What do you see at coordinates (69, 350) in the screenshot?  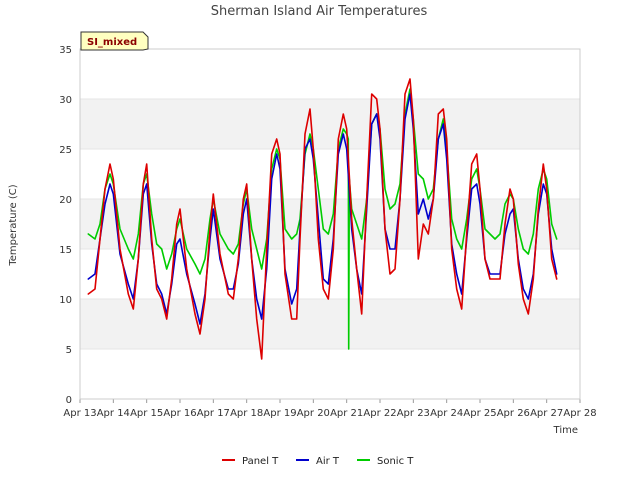 I see `y-tick-label: 5` at bounding box center [69, 350].